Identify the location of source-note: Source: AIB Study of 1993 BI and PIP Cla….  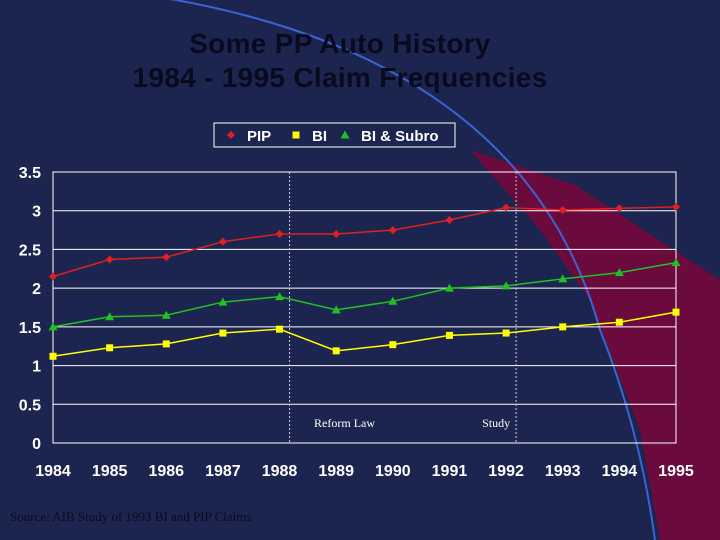
(131, 516).